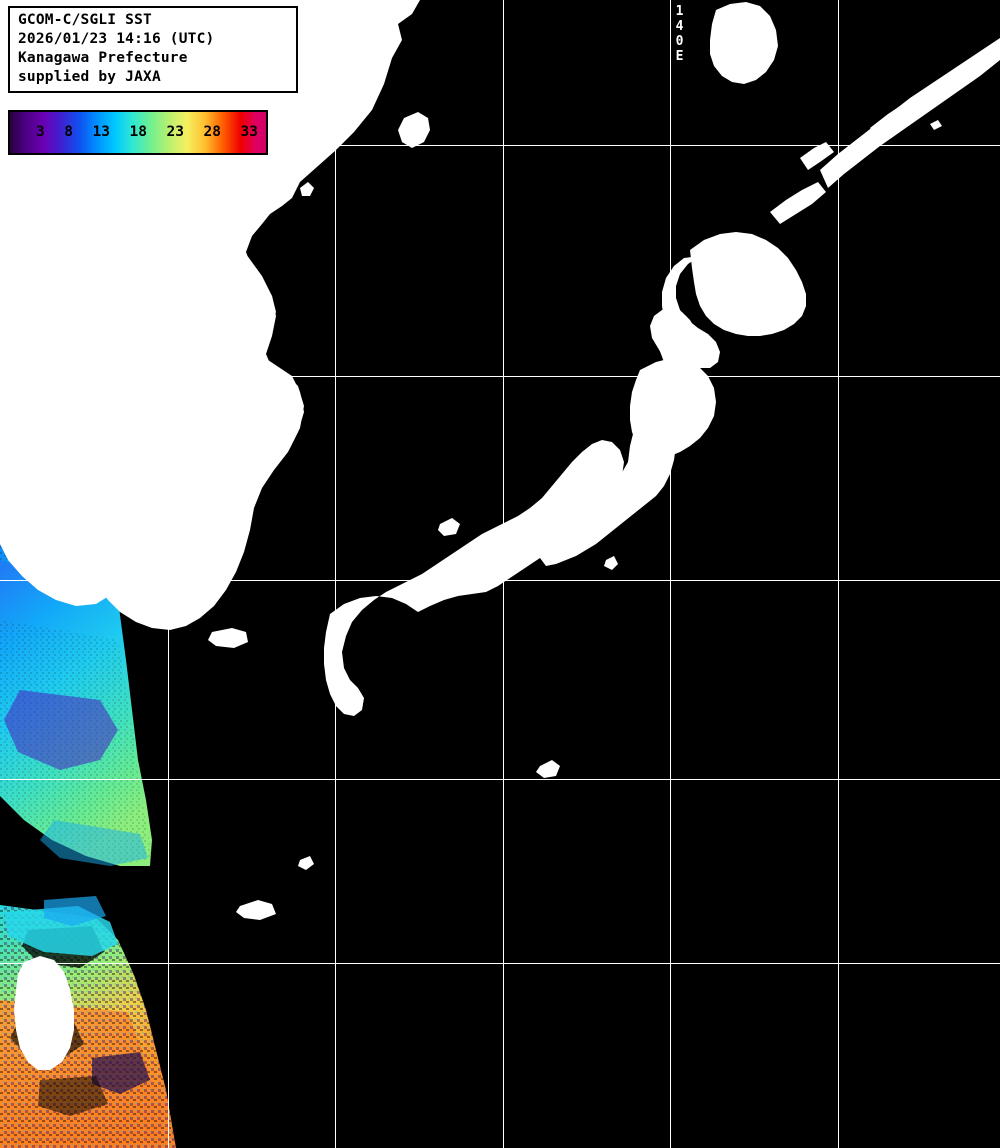  What do you see at coordinates (103, 58) in the screenshot?
I see `product-region: Kanagawa Prefecture` at bounding box center [103, 58].